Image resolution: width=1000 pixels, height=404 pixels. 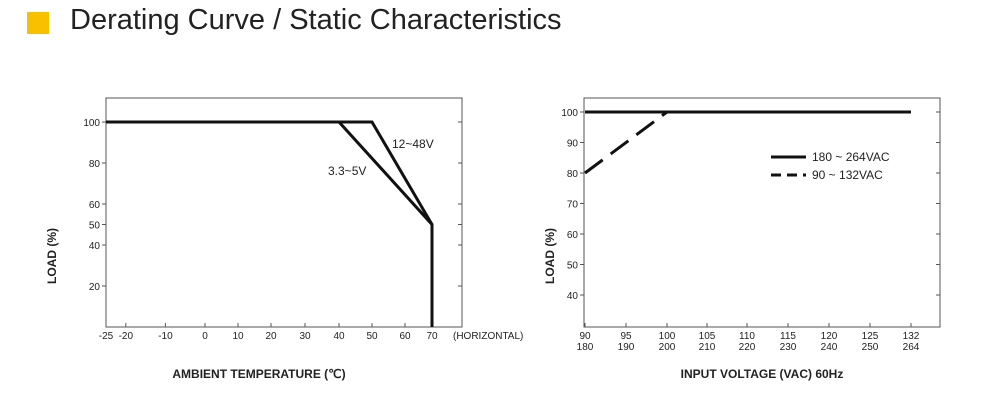 What do you see at coordinates (911, 347) in the screenshot?
I see `x-tick-label-secondary: 264` at bounding box center [911, 347].